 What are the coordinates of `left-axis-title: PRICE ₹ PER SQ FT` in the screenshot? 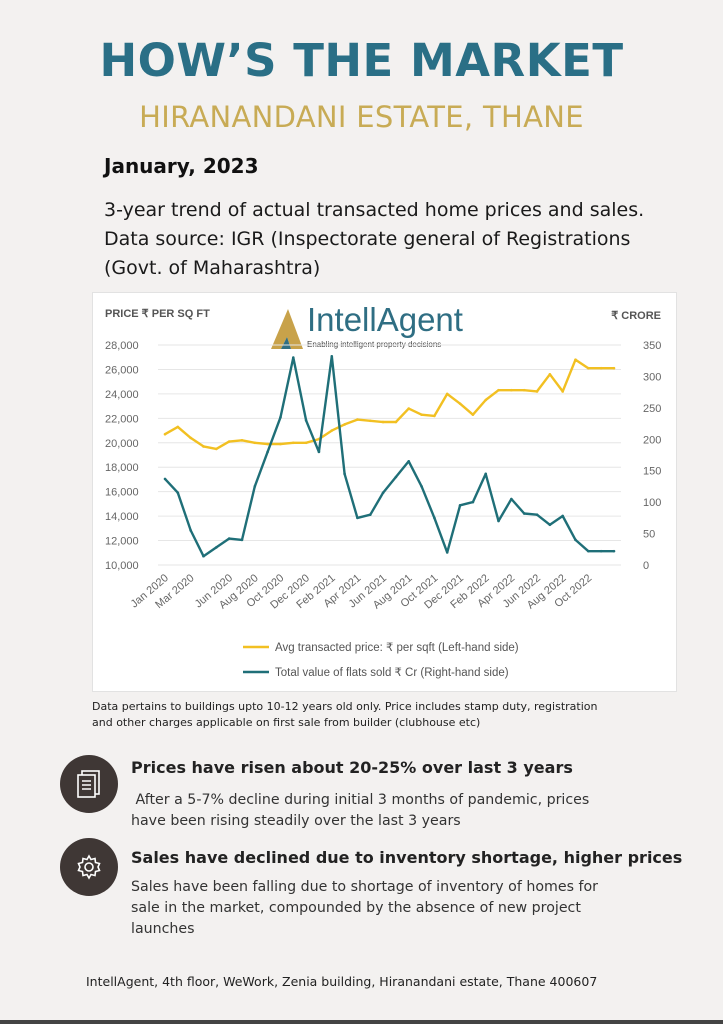 It's located at (157, 314).